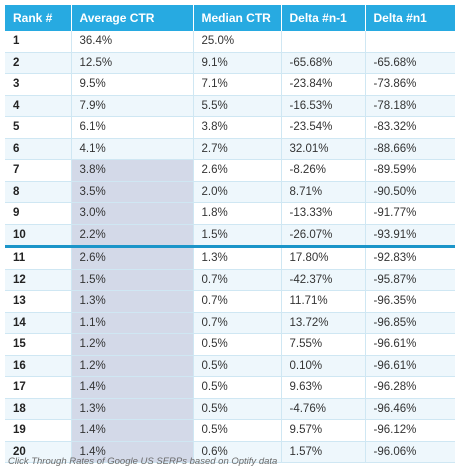 The width and height of the screenshot is (460, 474). Describe the element at coordinates (410, 236) in the screenshot. I see `delta-first-cell: -93.91%` at that location.